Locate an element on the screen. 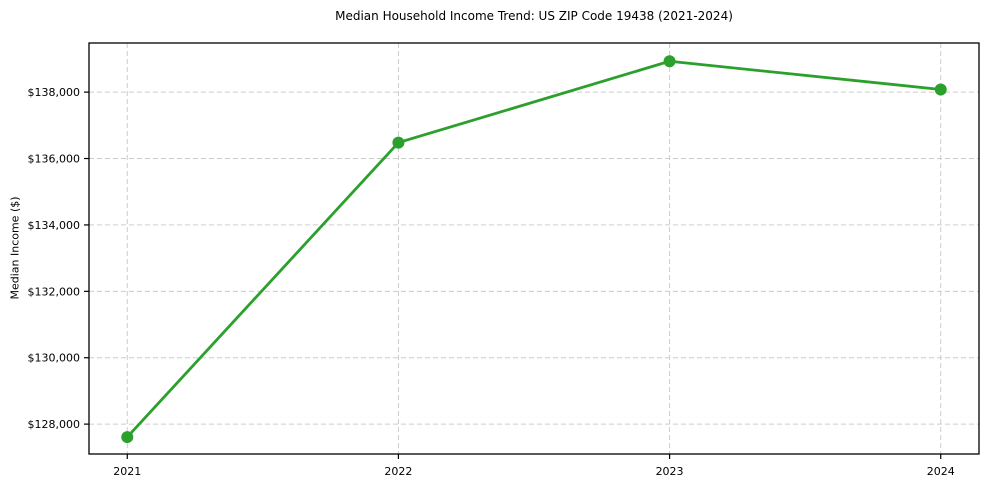 The height and width of the screenshot is (490, 989). y-tick-label: $134,000 is located at coordinates (54, 225).